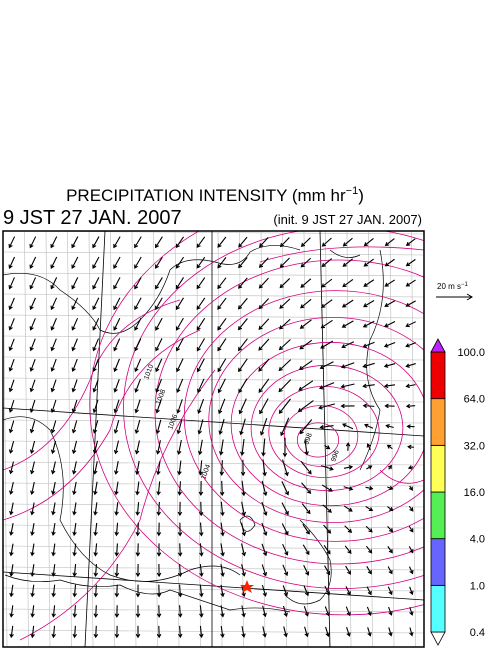 This screenshot has height=655, width=500. What do you see at coordinates (438, 375) in the screenshot?
I see `colorbar-segment` at bounding box center [438, 375].